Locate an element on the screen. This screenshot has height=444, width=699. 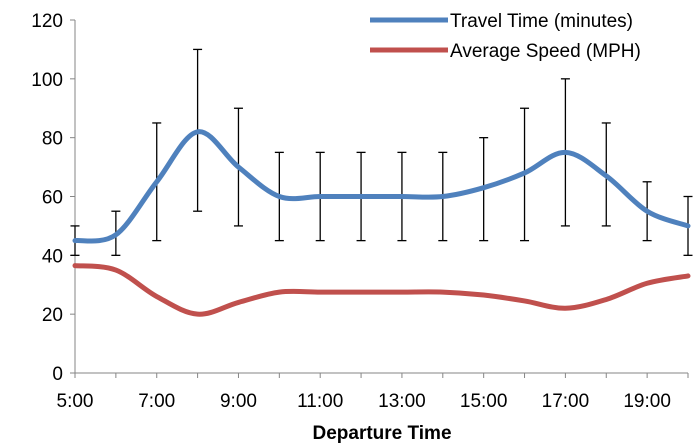
y-tick-label: 40 is located at coordinates (52, 256).